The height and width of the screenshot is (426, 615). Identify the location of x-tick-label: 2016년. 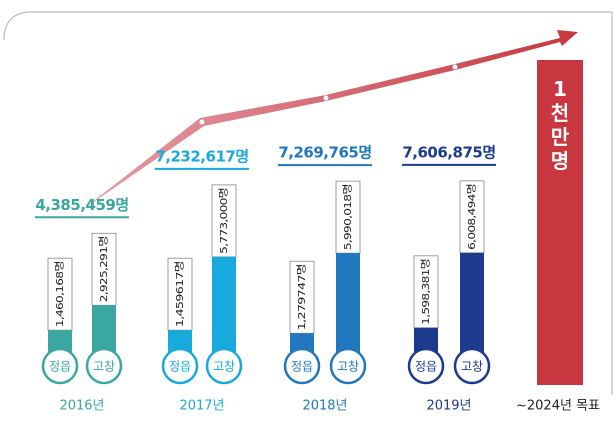
(81, 406).